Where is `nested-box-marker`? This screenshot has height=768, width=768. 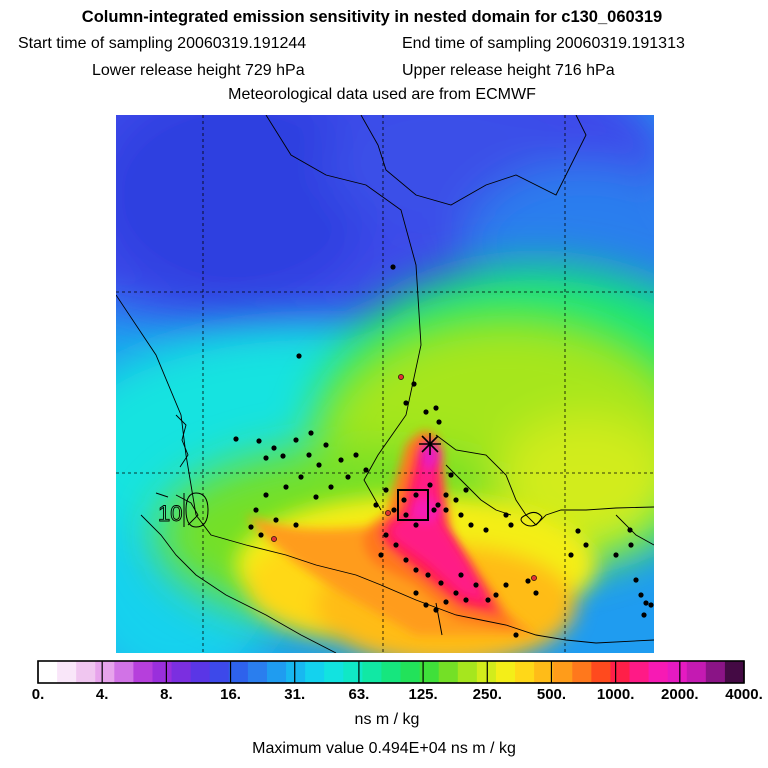
nested-box-marker is located at coordinates (413, 505).